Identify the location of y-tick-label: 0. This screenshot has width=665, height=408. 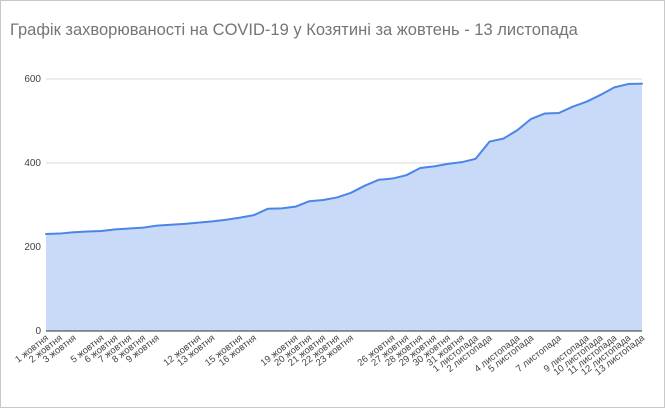
(38, 331).